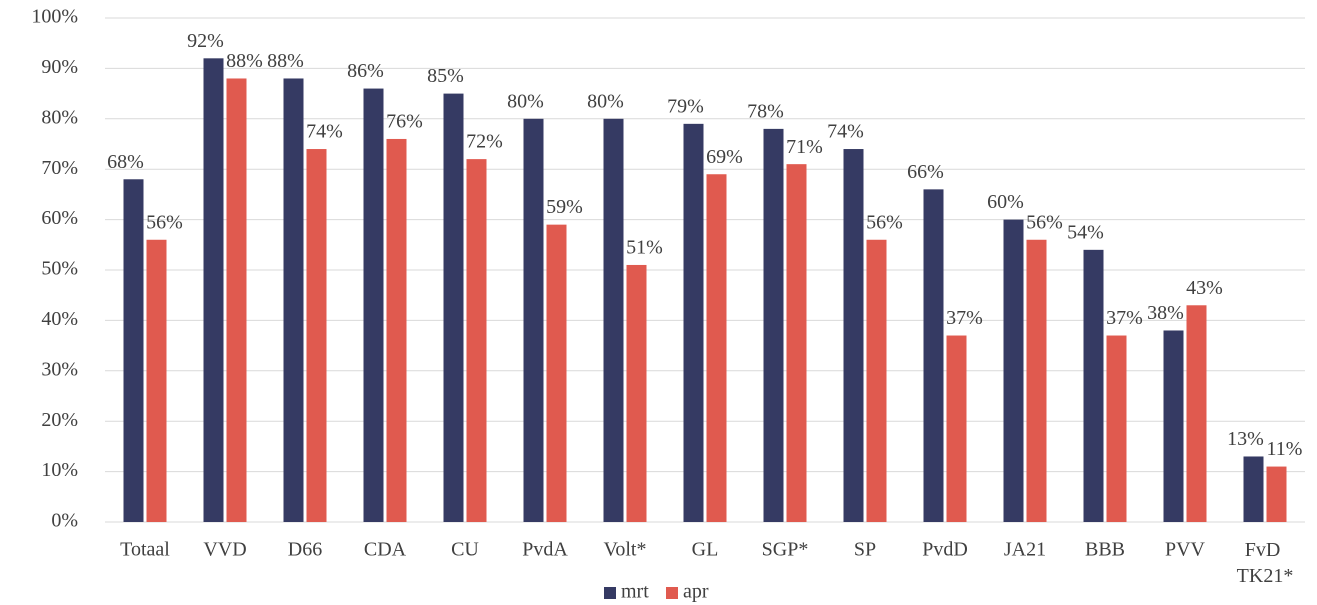 Image resolution: width=1317 pixels, height=605 pixels. I want to click on data-label: 51%, so click(644, 248).